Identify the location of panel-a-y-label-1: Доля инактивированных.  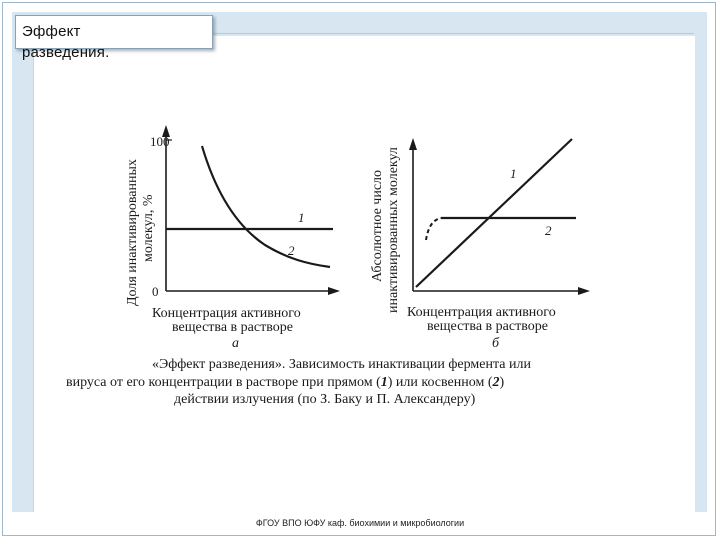
(132, 232).